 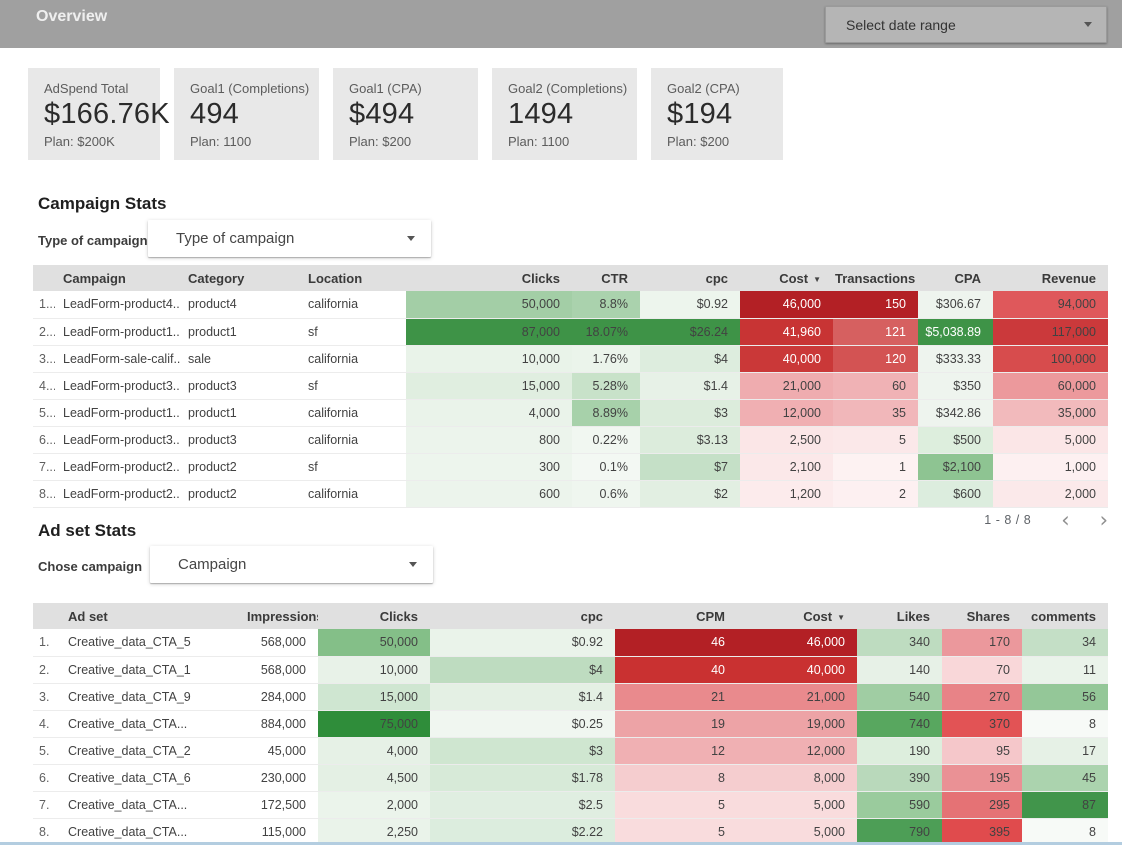 What do you see at coordinates (374, 805) in the screenshot?
I see `table-cell: 2,000` at bounding box center [374, 805].